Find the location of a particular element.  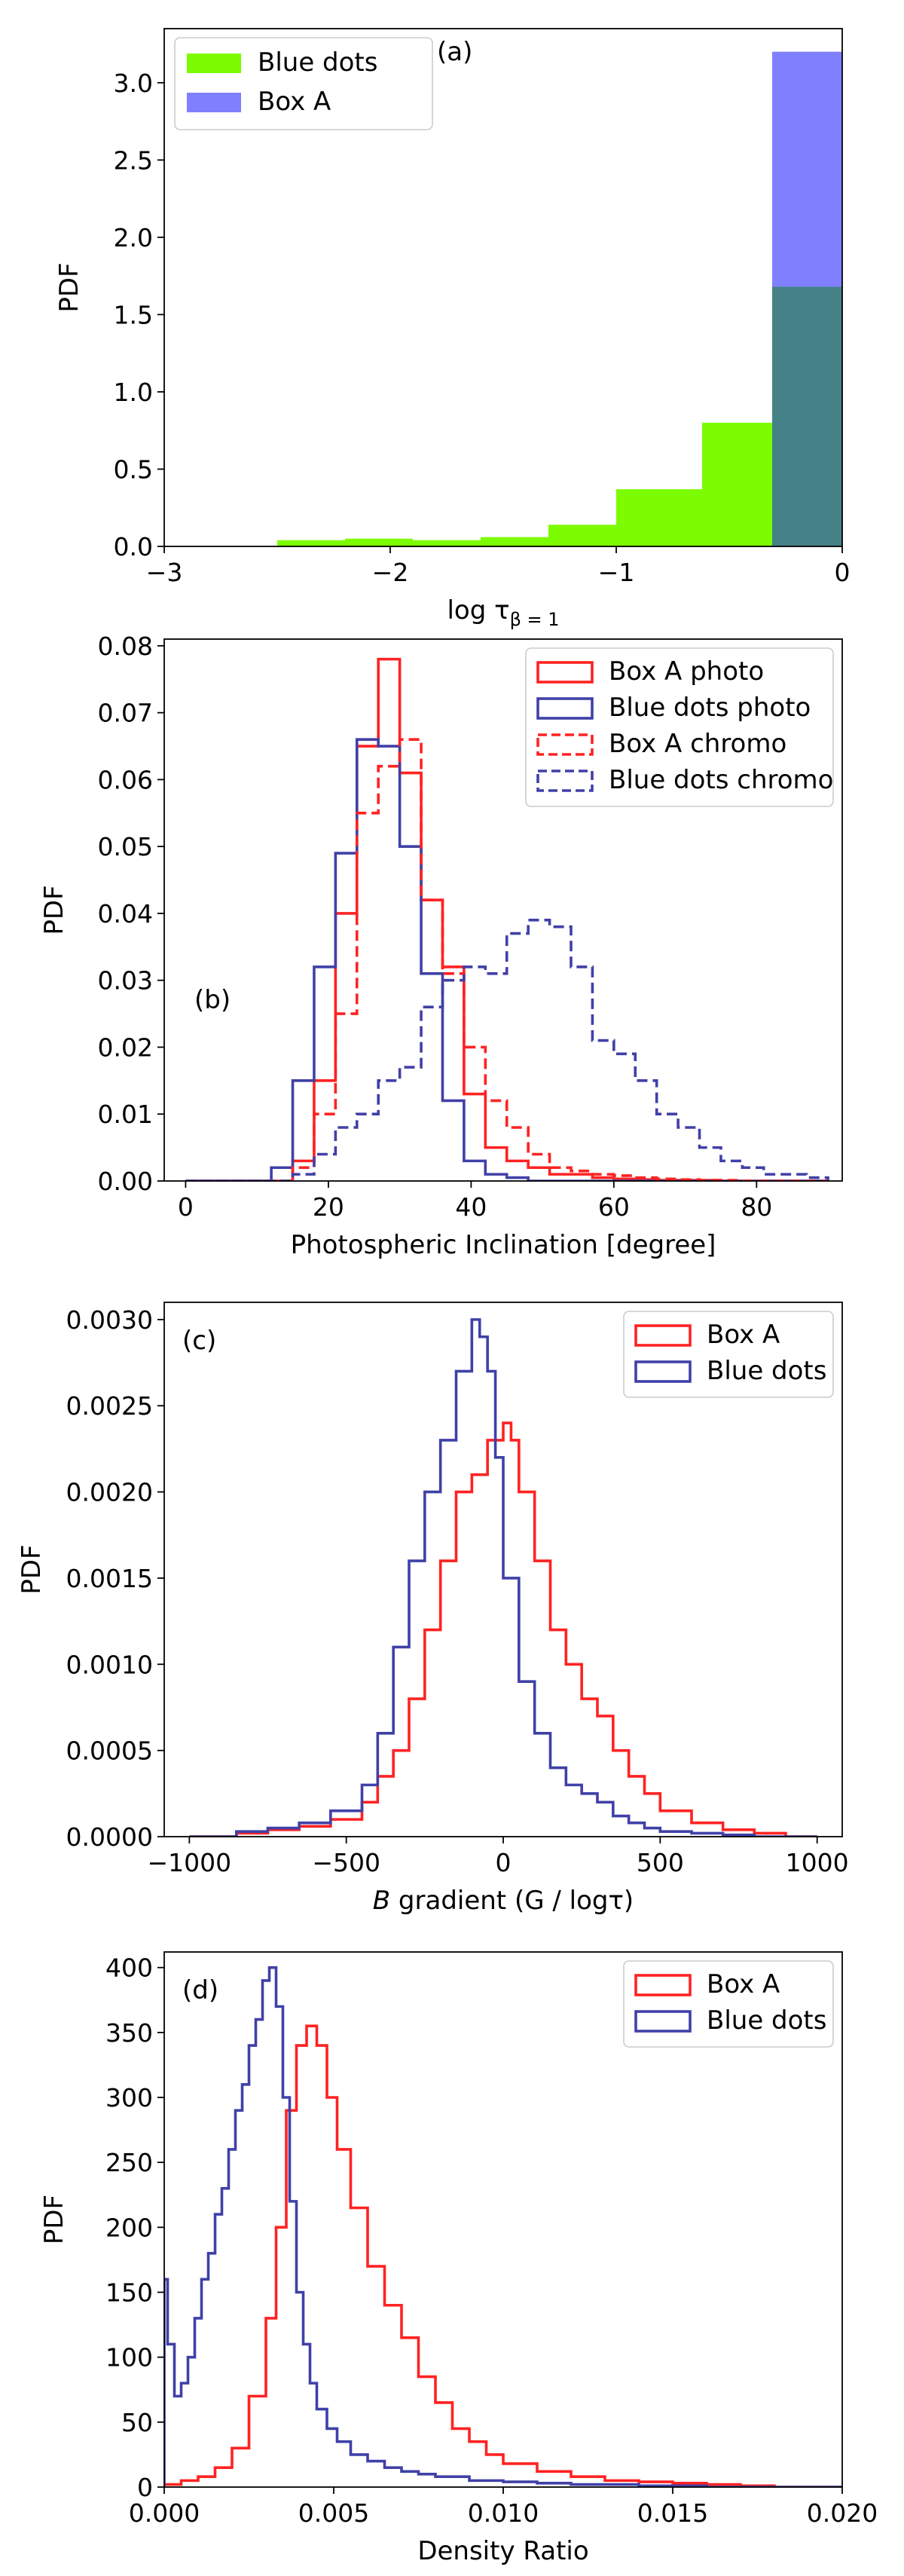

x-tick-label: 1000 is located at coordinates (817, 1863).